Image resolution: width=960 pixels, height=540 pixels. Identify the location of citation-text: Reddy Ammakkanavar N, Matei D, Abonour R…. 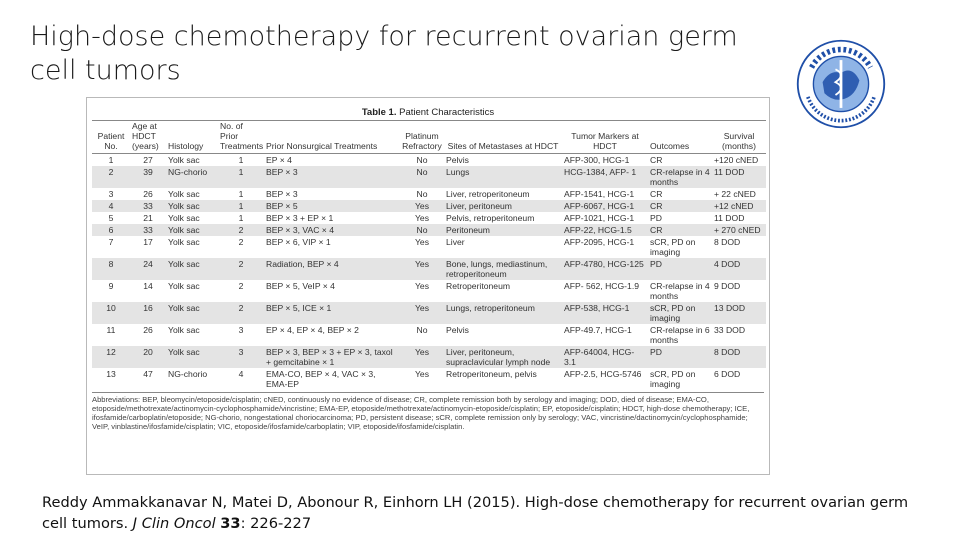
(475, 513).